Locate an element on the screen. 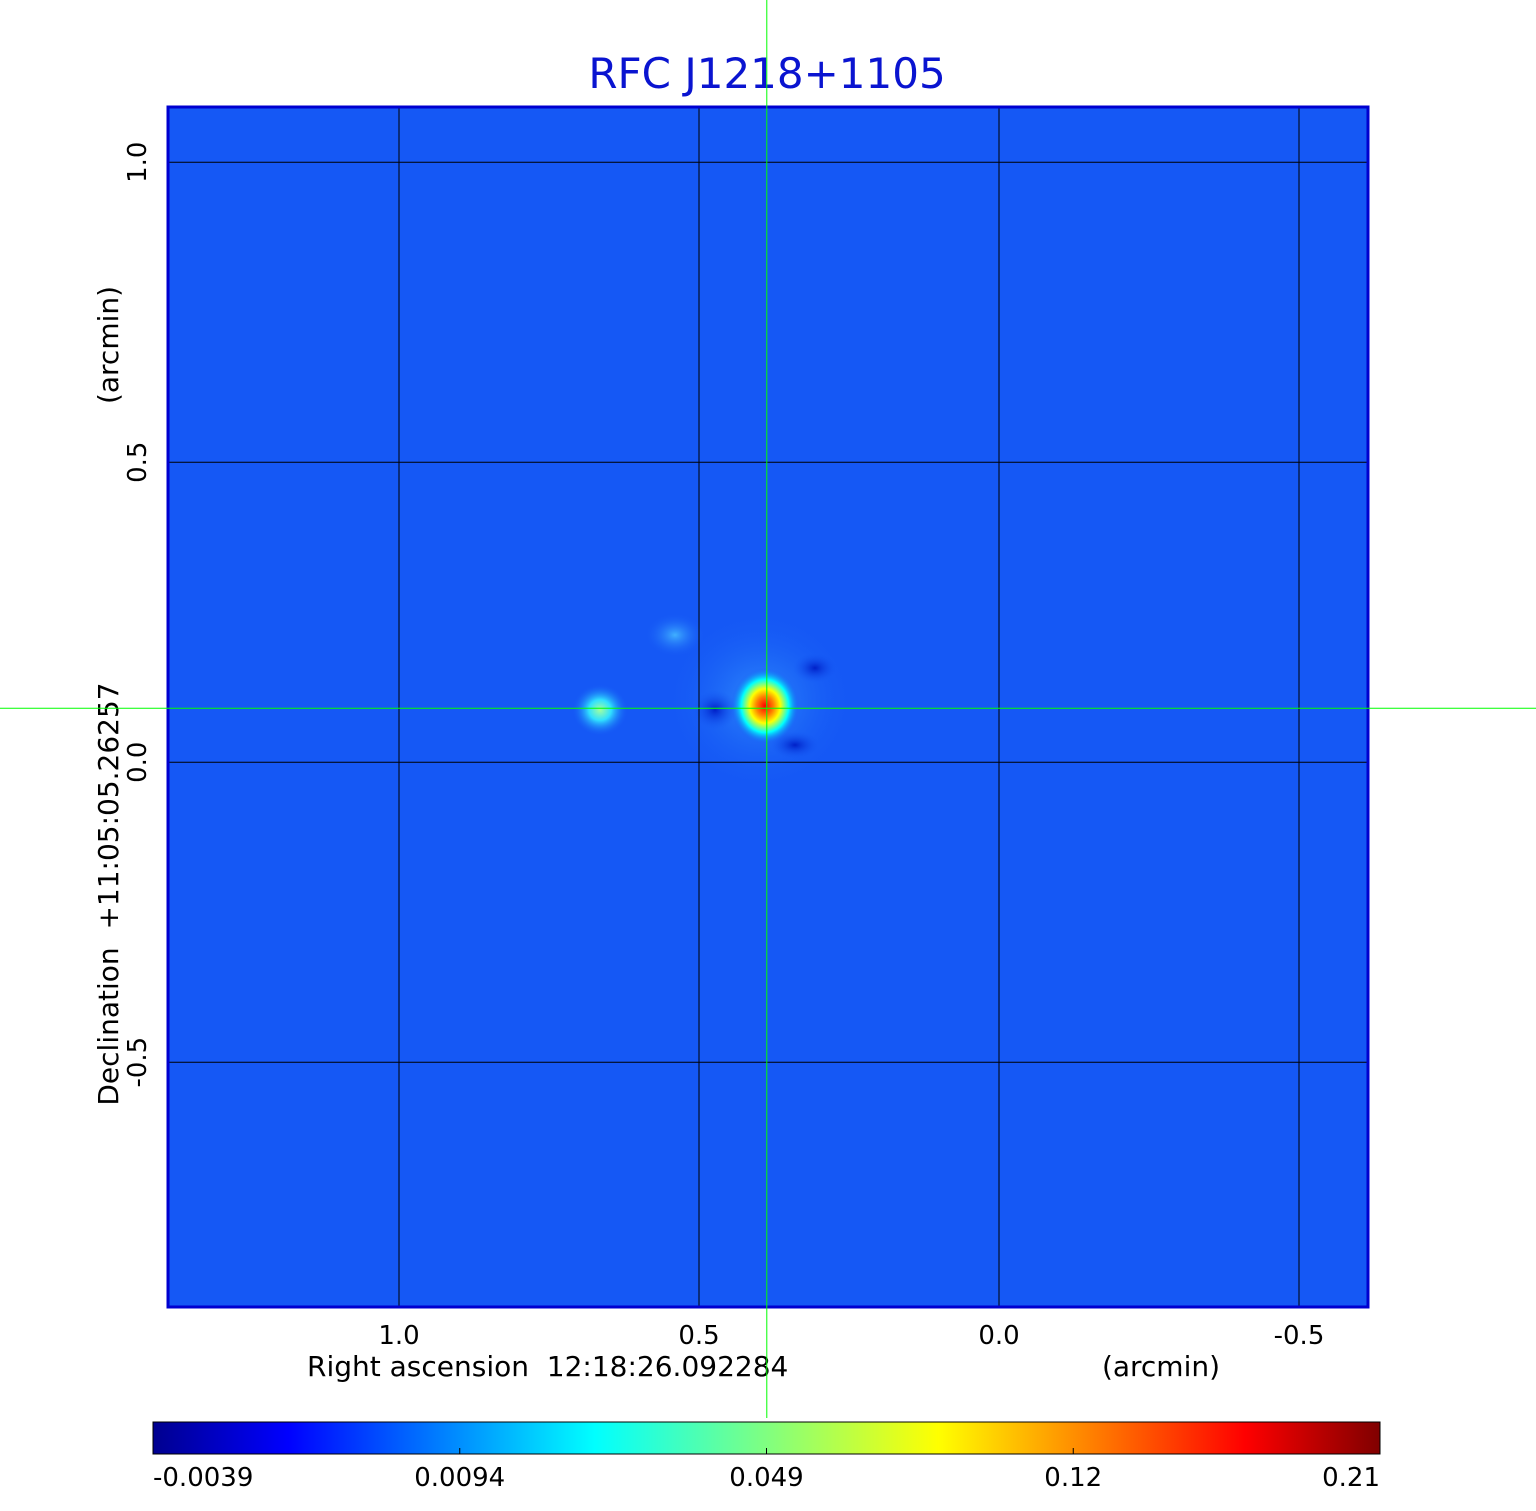 The image size is (1536, 1511). x-tick-label: 0.5 is located at coordinates (698, 1336).